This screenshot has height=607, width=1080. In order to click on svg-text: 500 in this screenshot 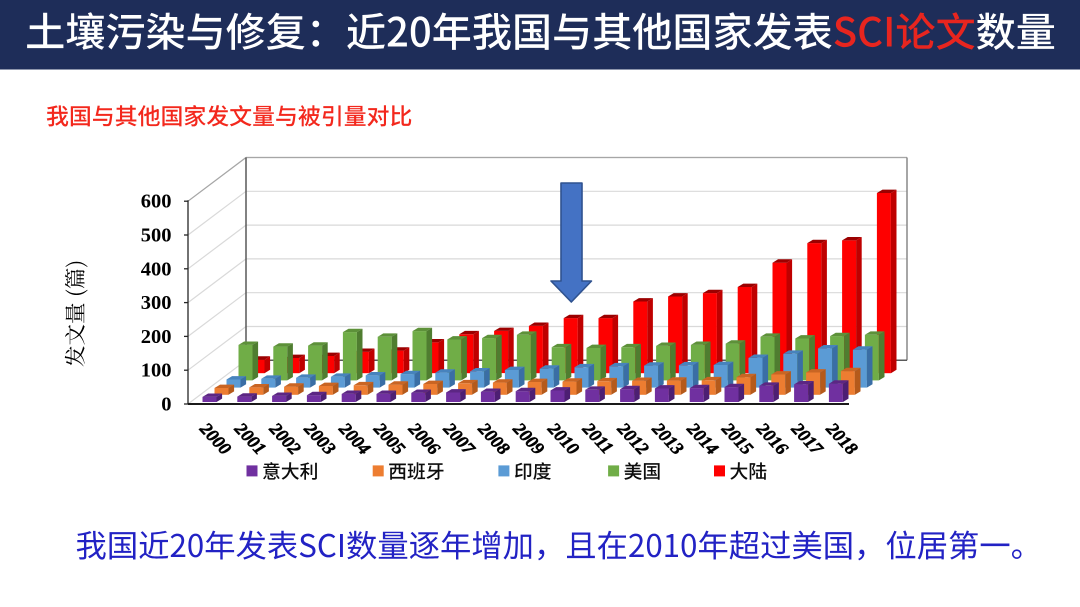, I will do `click(156, 236)`.